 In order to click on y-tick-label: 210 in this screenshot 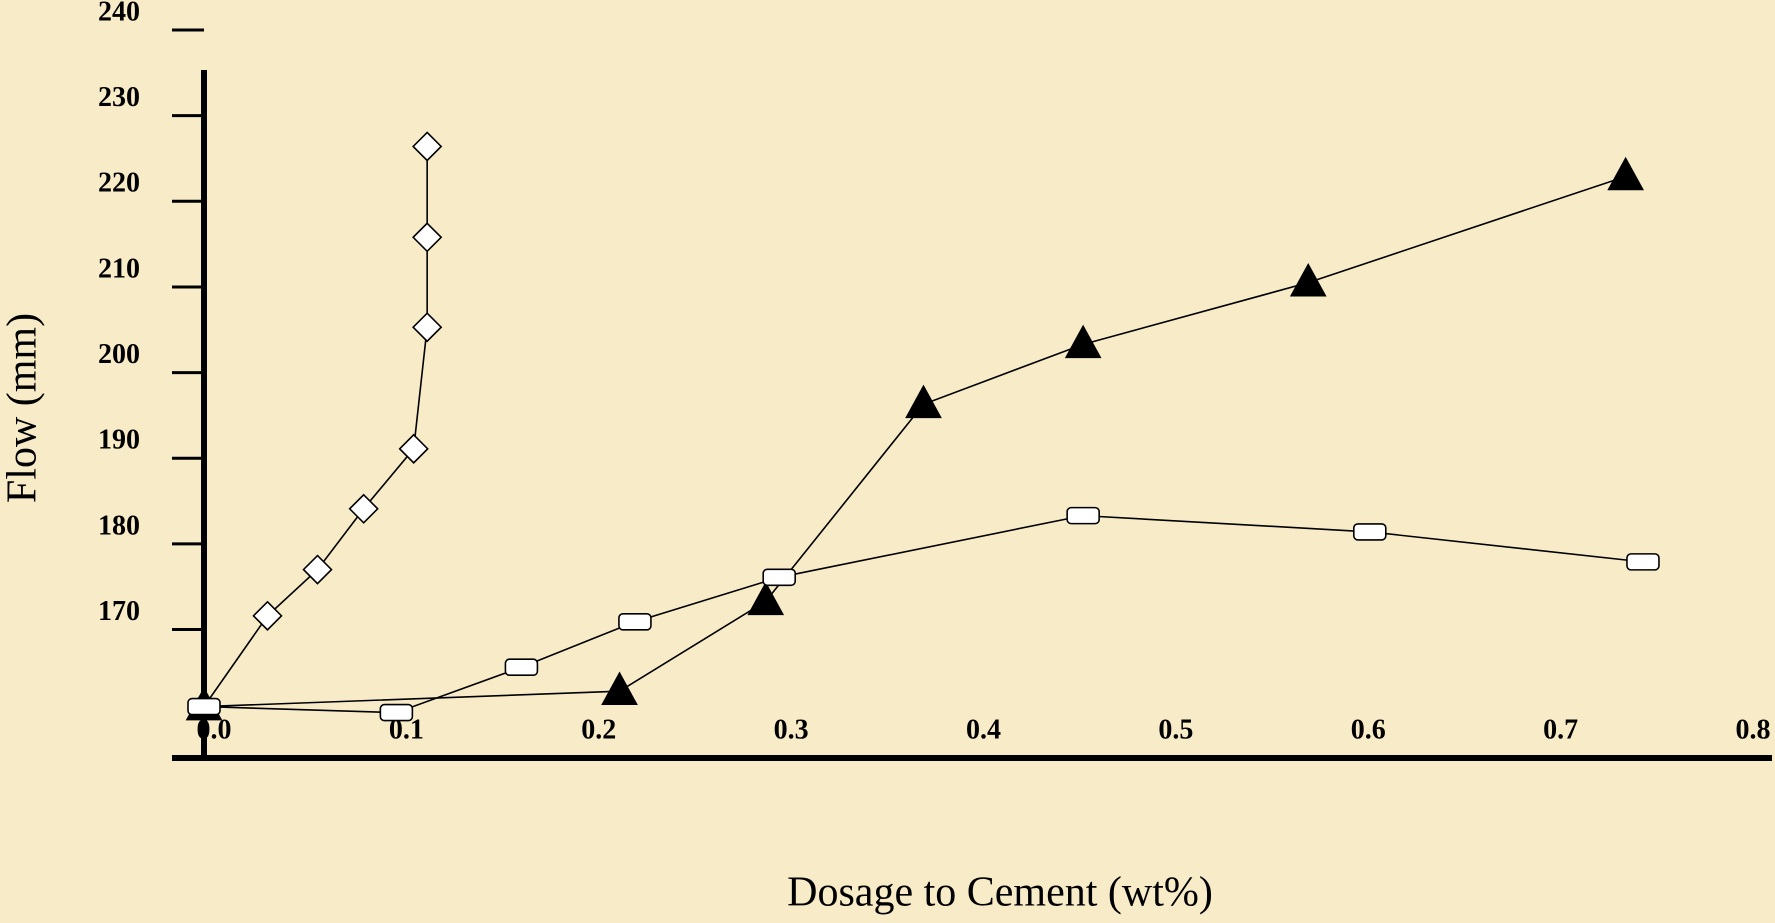, I will do `click(119, 268)`.